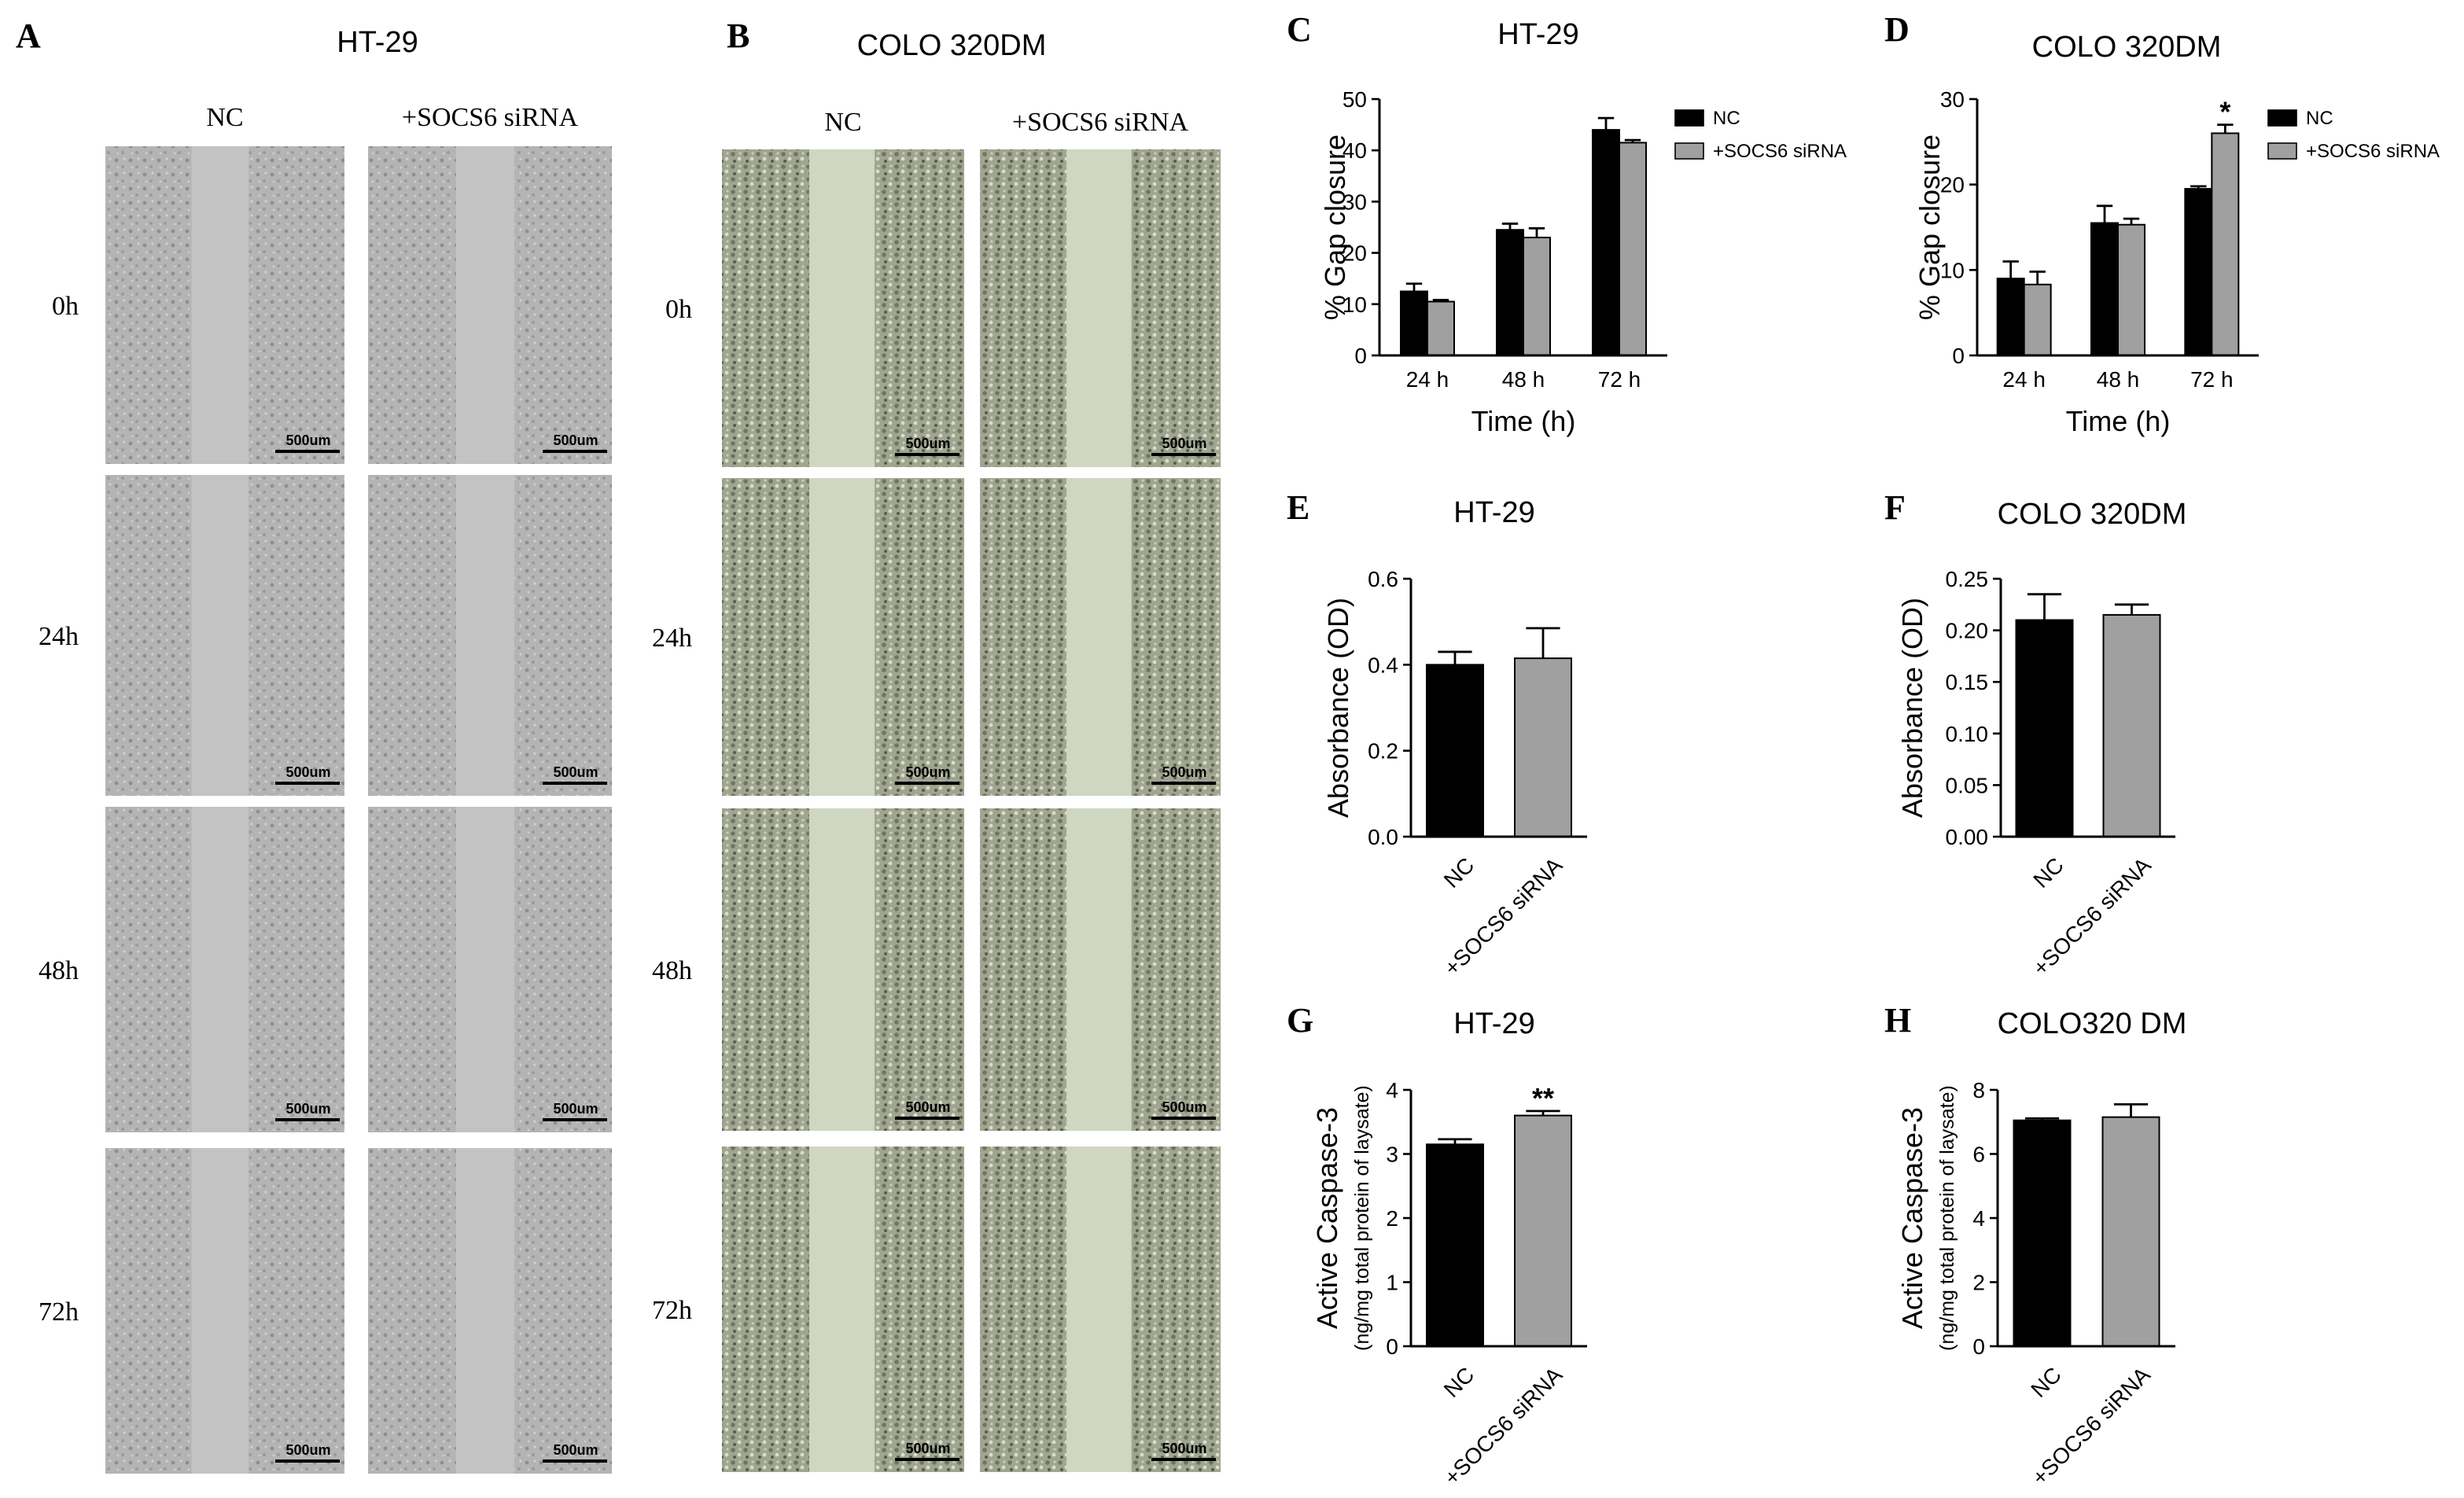  I want to click on x-tick-label: 48 h, so click(2118, 379).